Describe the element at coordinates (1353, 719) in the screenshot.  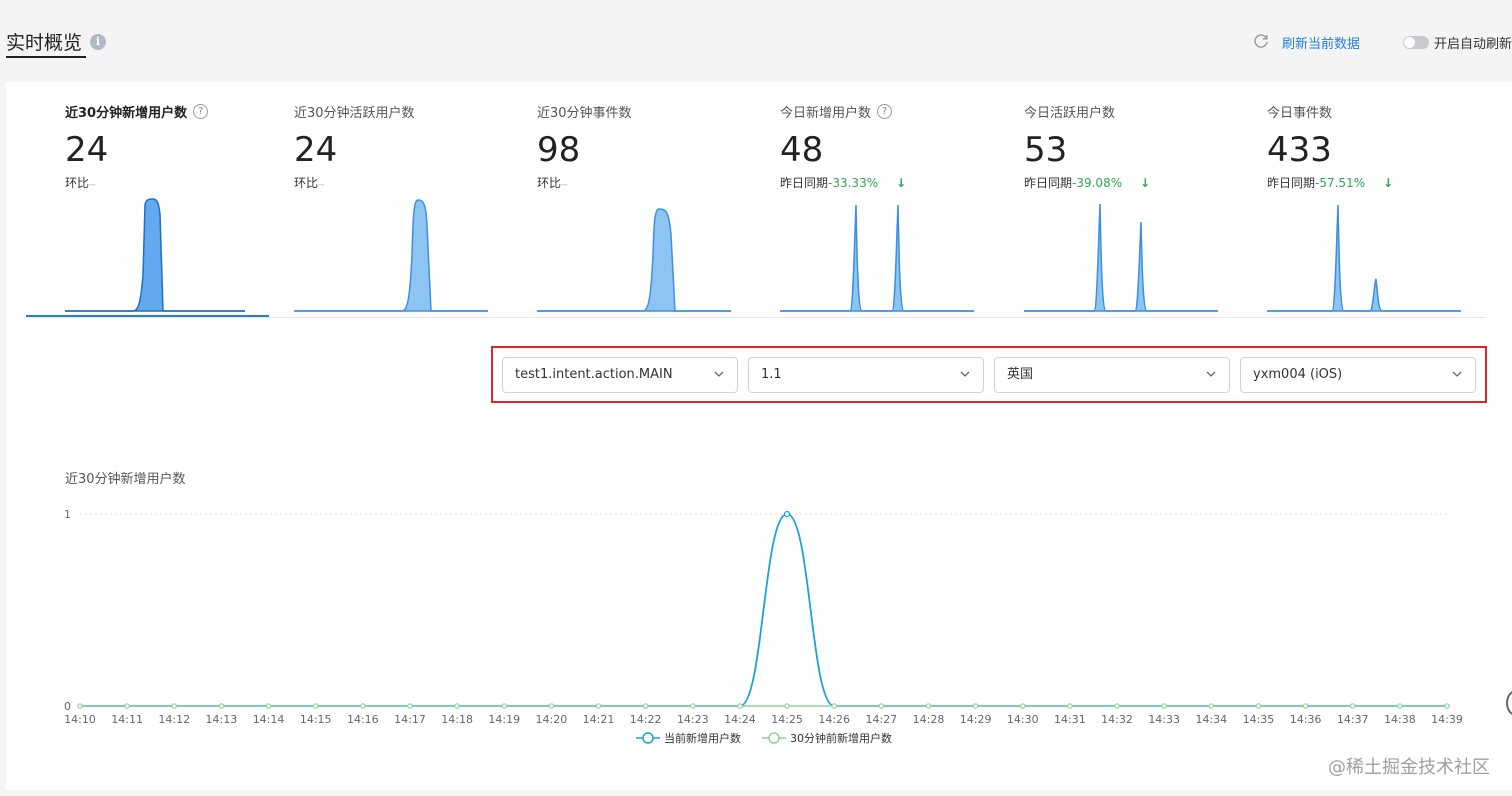
I see `x-tick-label: 14:37` at that location.